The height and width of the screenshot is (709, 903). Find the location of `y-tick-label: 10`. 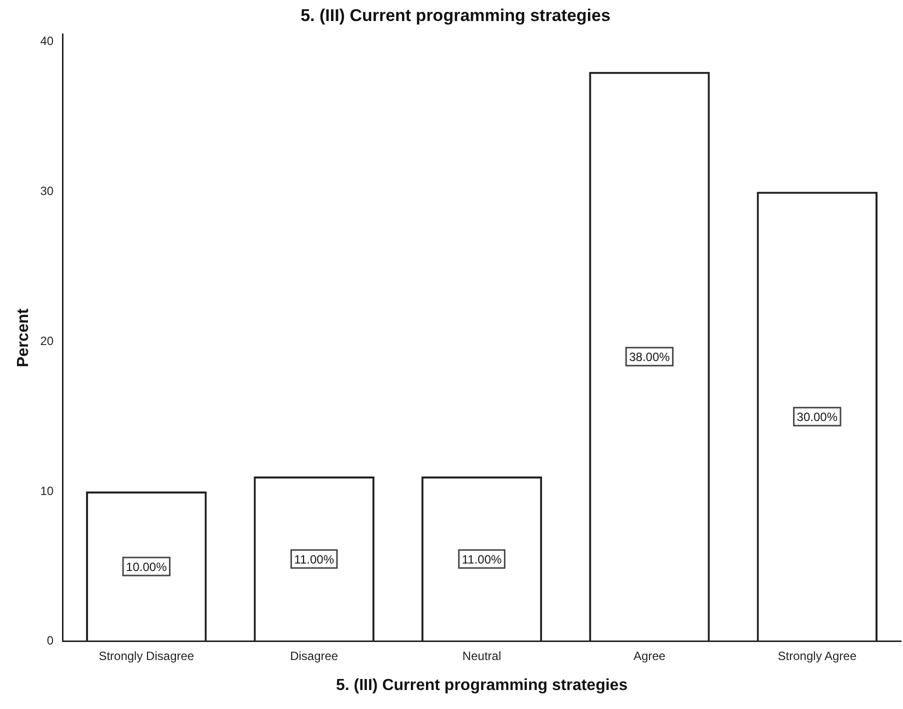

y-tick-label: 10 is located at coordinates (47, 491).